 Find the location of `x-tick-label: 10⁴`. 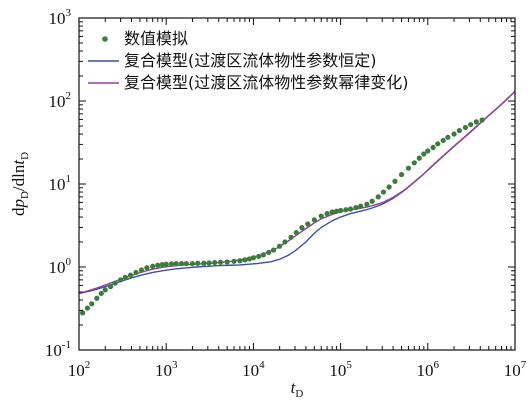

x-tick-label: 10⁴ is located at coordinates (253, 369).